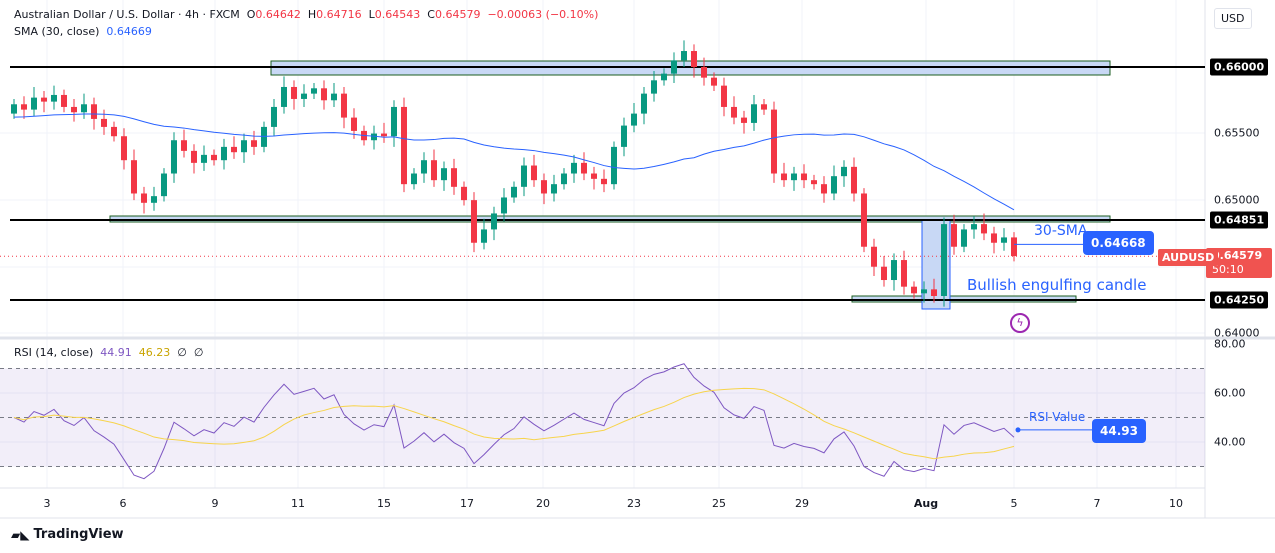 This screenshot has width=1275, height=553. I want to click on time-label: 10, so click(1176, 503).